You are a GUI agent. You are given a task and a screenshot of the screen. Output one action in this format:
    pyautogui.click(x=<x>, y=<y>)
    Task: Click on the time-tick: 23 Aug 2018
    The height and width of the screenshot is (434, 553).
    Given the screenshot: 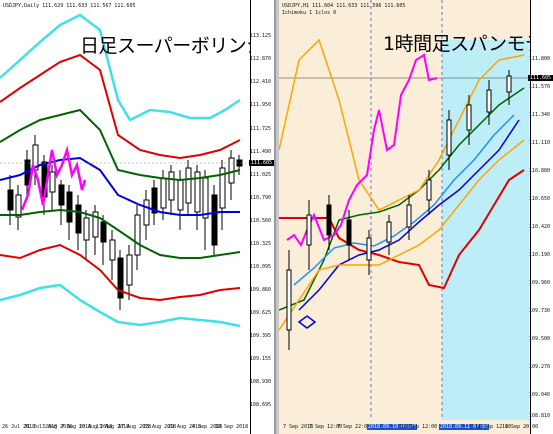 What is the action you would take?
    pyautogui.click(x=160, y=427)
    